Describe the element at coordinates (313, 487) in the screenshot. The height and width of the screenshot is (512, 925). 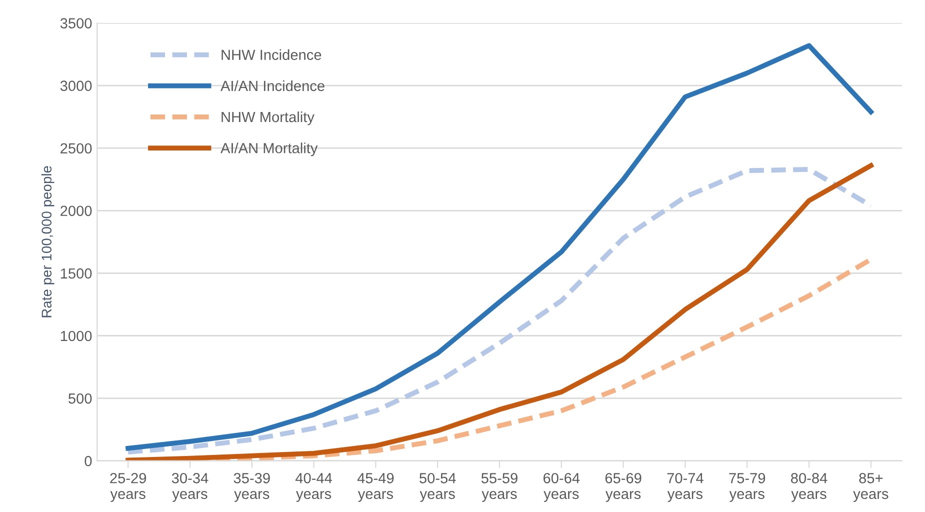
I see `x-tick-label: 40-44 years` at that location.